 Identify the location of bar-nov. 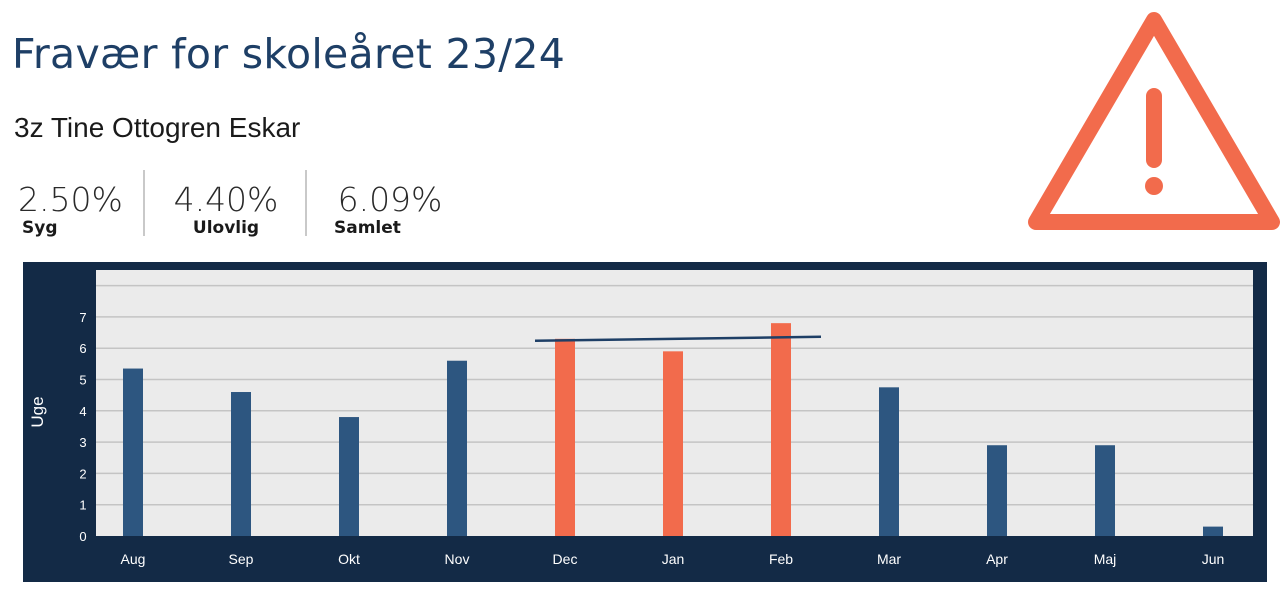
(457, 448).